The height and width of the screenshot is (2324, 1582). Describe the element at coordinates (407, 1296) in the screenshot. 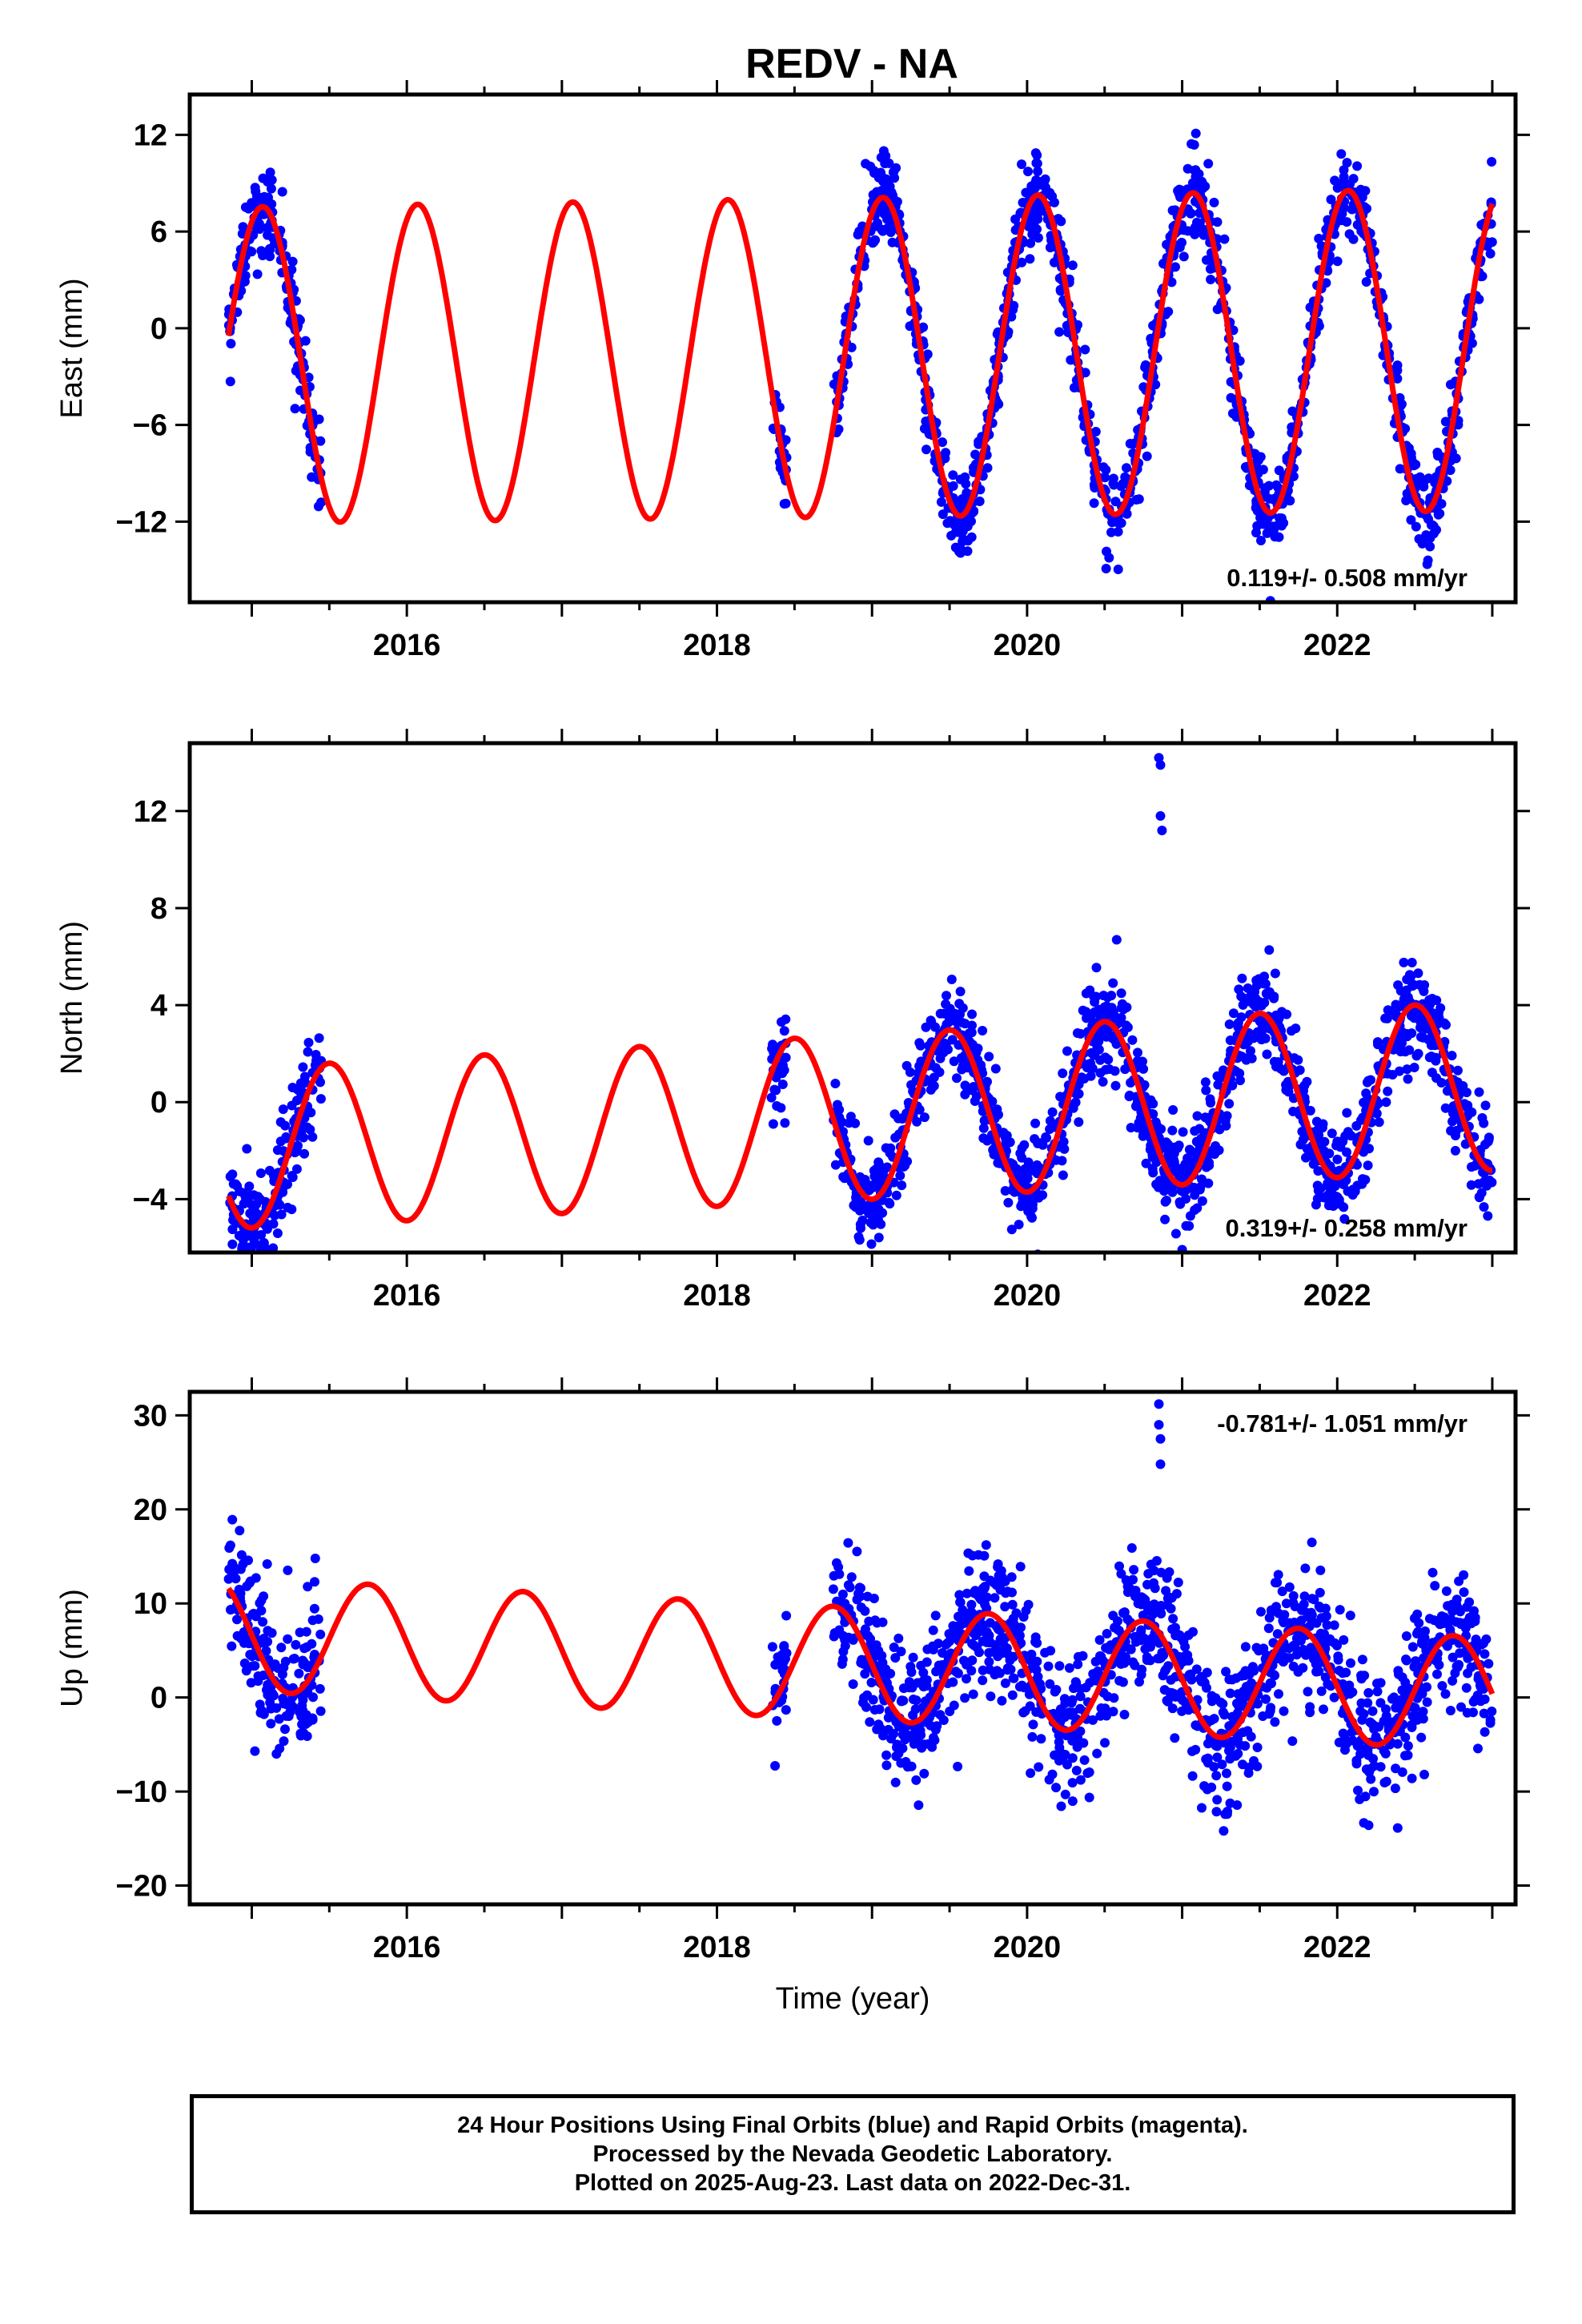

I see `x-tick-label: 2016` at that location.